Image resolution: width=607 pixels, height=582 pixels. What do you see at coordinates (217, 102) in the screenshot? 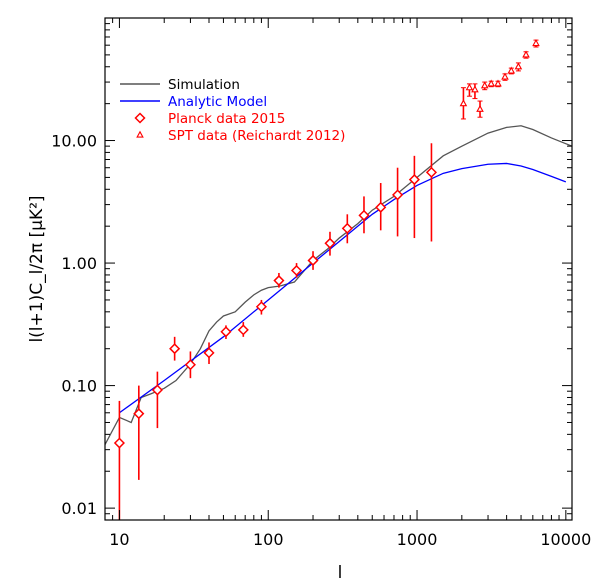
I see `legend-label: Analytic Model` at bounding box center [217, 102].